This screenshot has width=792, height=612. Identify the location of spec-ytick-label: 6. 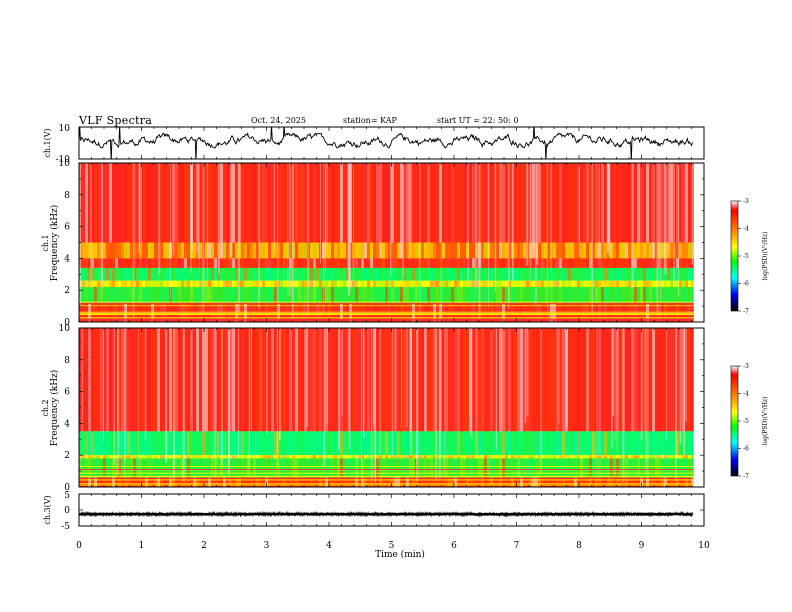
(67, 393).